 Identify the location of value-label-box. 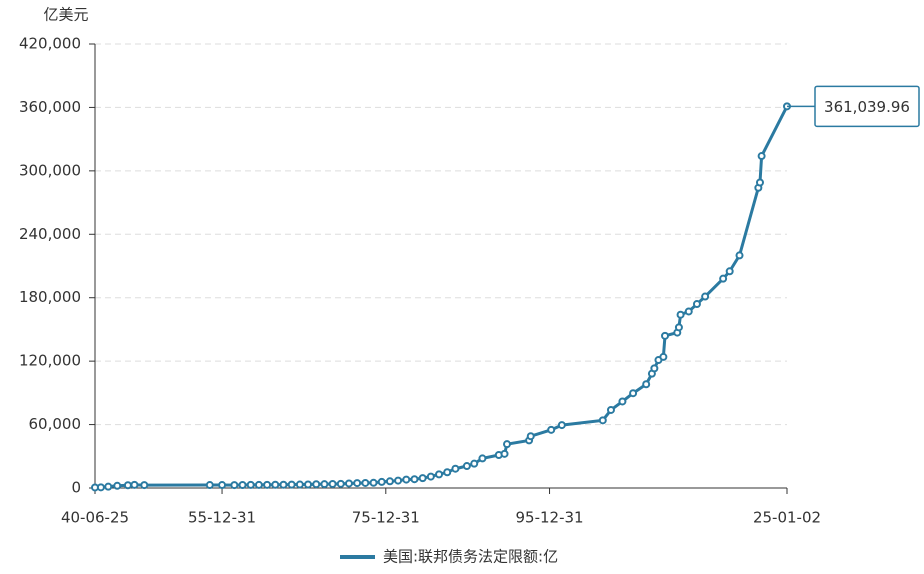
(867, 106).